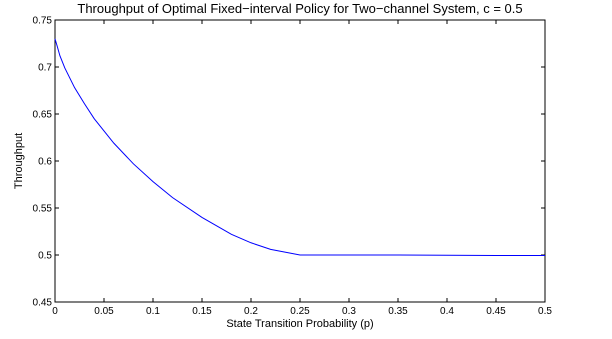  Describe the element at coordinates (251, 311) in the screenshot. I see `x-tick-label: 0.2` at that location.